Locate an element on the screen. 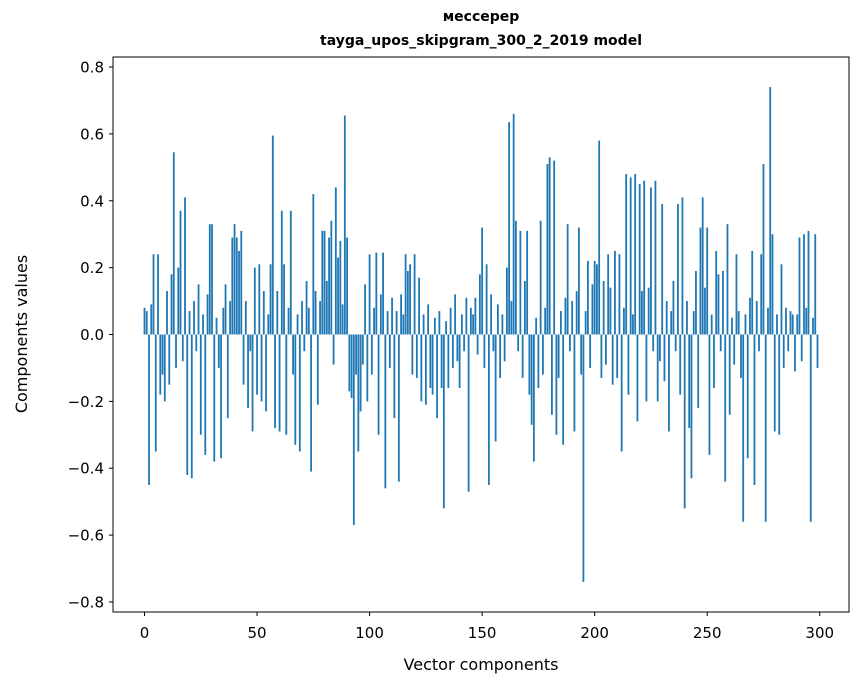 This screenshot has height=696, width=867. y-tick-label: 0.6 is located at coordinates (92, 134).